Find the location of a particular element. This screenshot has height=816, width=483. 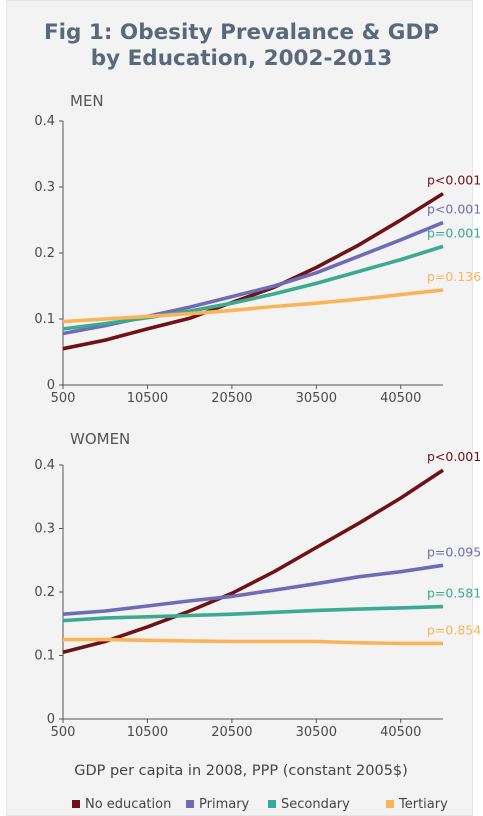

p-value-label: p=0.854 is located at coordinates (454, 629).